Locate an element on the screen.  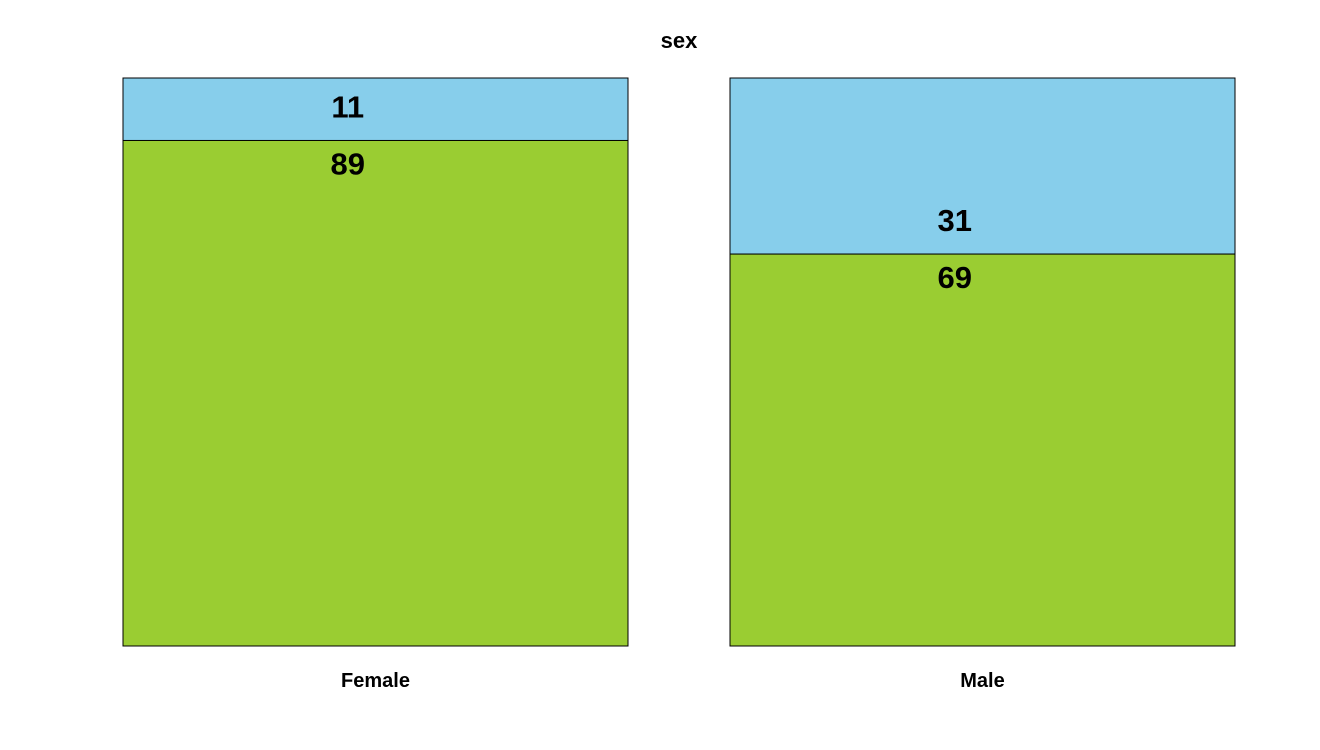
data-label-female-0: 11 is located at coordinates (347, 106).